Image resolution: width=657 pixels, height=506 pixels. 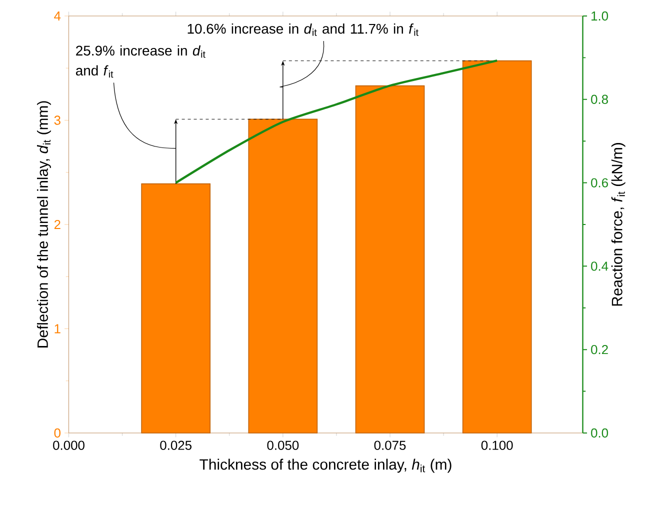 What do you see at coordinates (326, 465) in the screenshot?
I see `x-axis-title: Thickness of the concrete inlay, h$_{it}$ (m)` at bounding box center [326, 465].